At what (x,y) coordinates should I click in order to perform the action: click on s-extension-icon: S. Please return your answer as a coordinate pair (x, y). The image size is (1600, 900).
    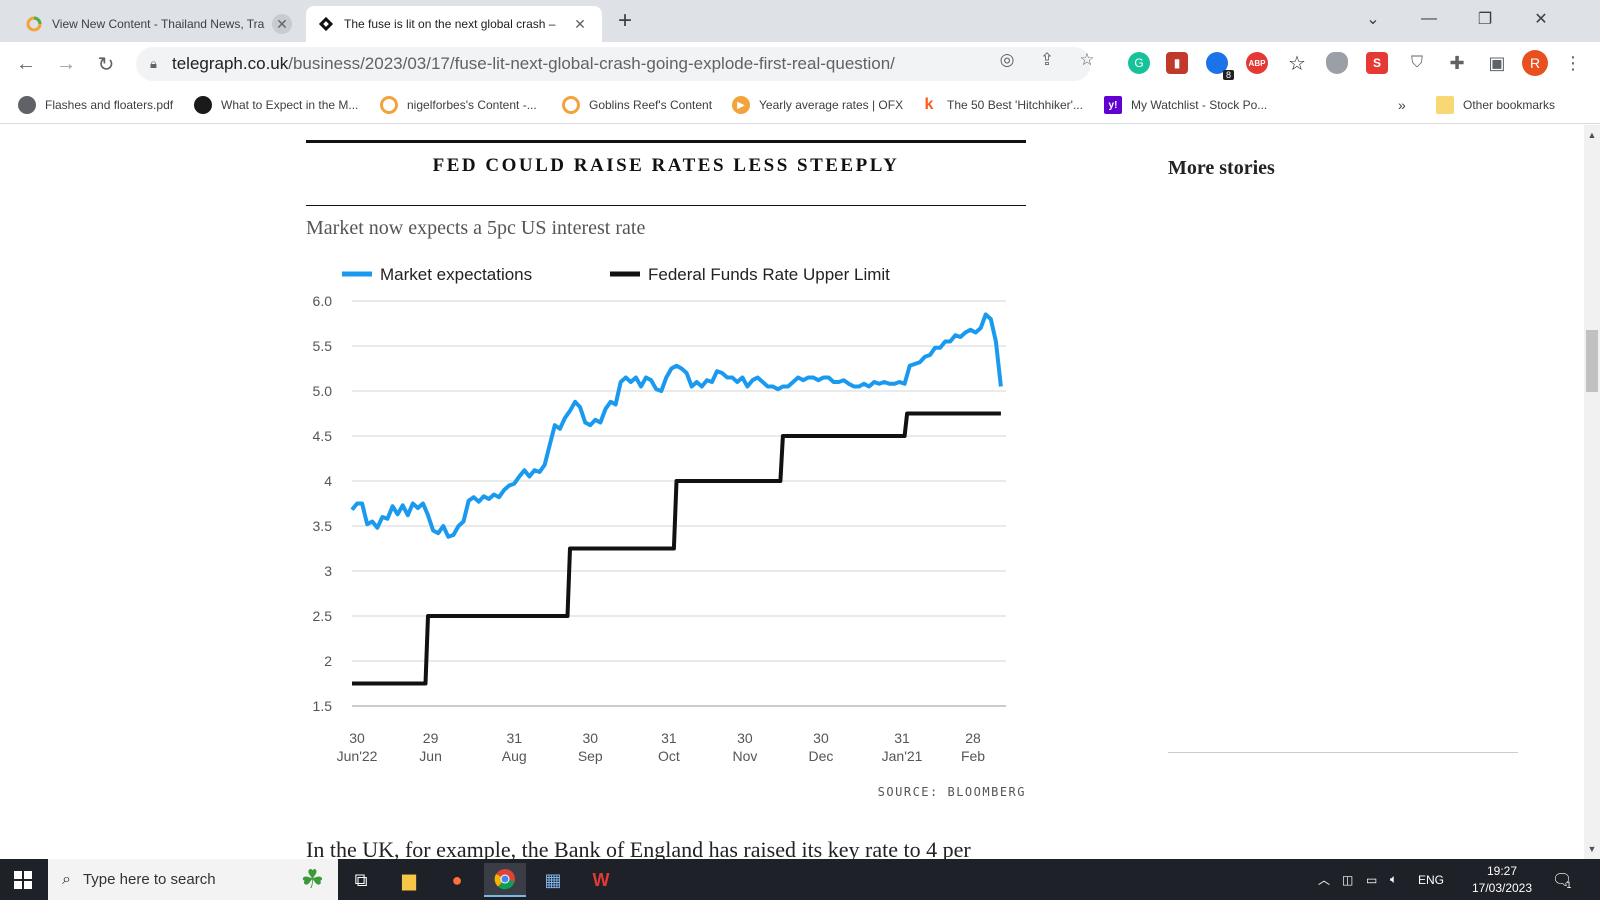
    Looking at the image, I should click on (1377, 63).